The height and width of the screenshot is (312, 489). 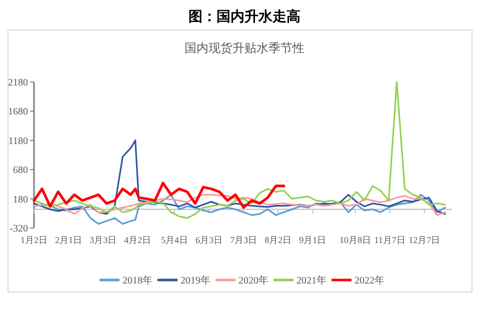 I want to click on x-tick-label: 1月2日, so click(x=34, y=240).